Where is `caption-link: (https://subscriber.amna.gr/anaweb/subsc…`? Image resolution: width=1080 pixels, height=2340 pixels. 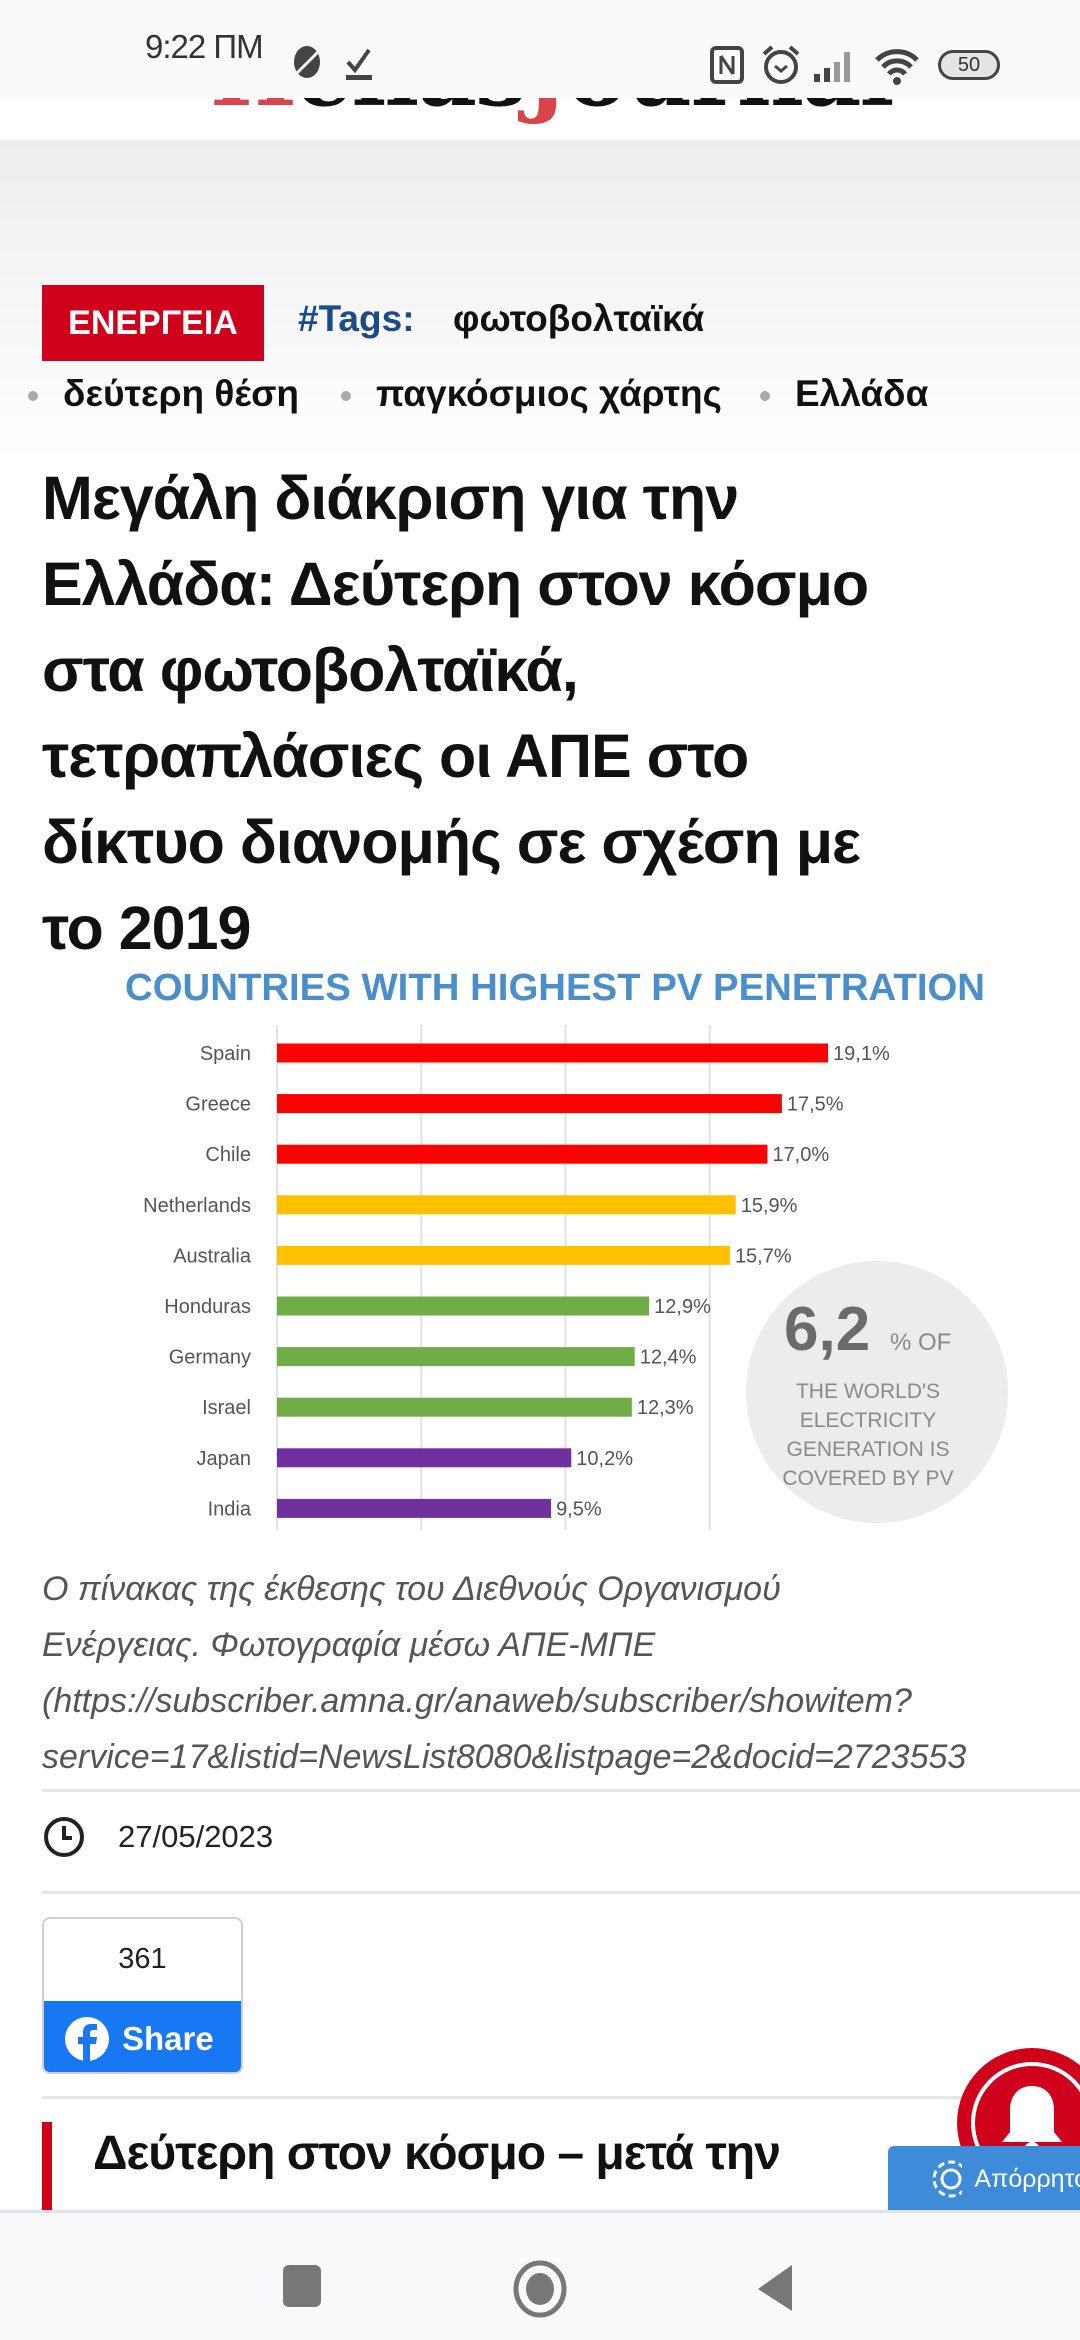 caption-link: (https://subscriber.amna.gr/anaweb/subsc… is located at coordinates (477, 1701).